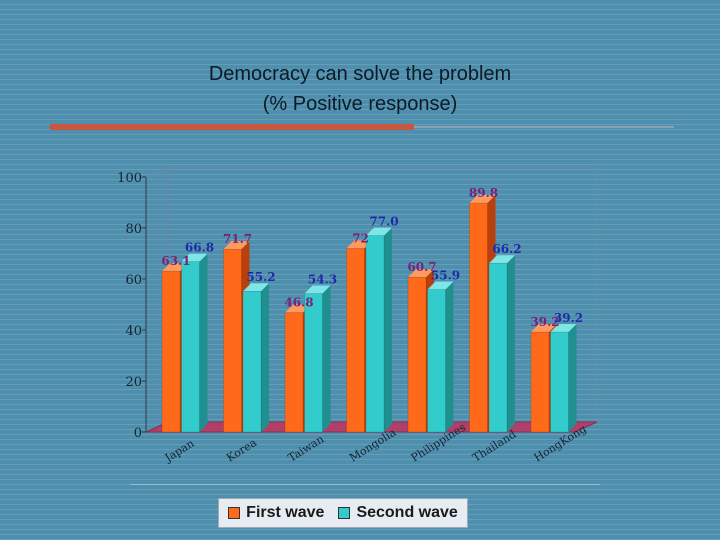 This screenshot has height=540, width=720. I want to click on legend: First wave Second wave, so click(343, 513).